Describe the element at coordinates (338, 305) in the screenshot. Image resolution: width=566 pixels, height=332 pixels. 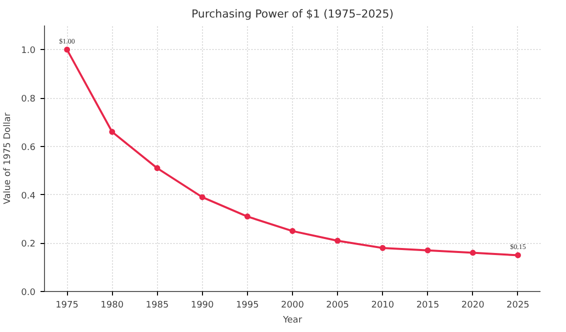
I see `x-tick-label: 2005` at that location.